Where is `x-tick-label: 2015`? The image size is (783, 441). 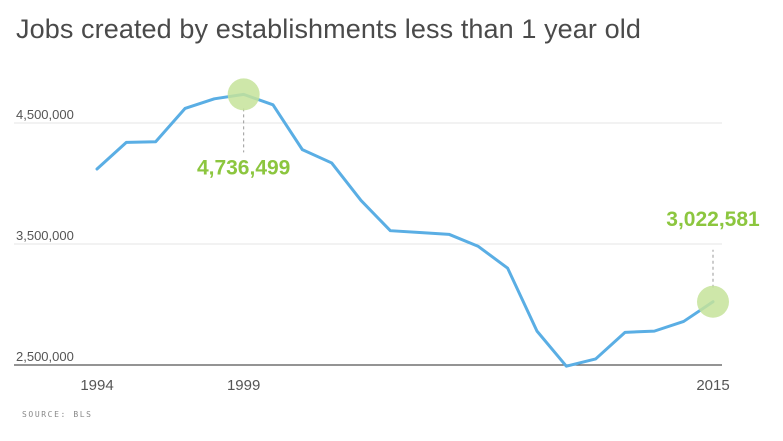 x-tick-label: 2015 is located at coordinates (712, 385).